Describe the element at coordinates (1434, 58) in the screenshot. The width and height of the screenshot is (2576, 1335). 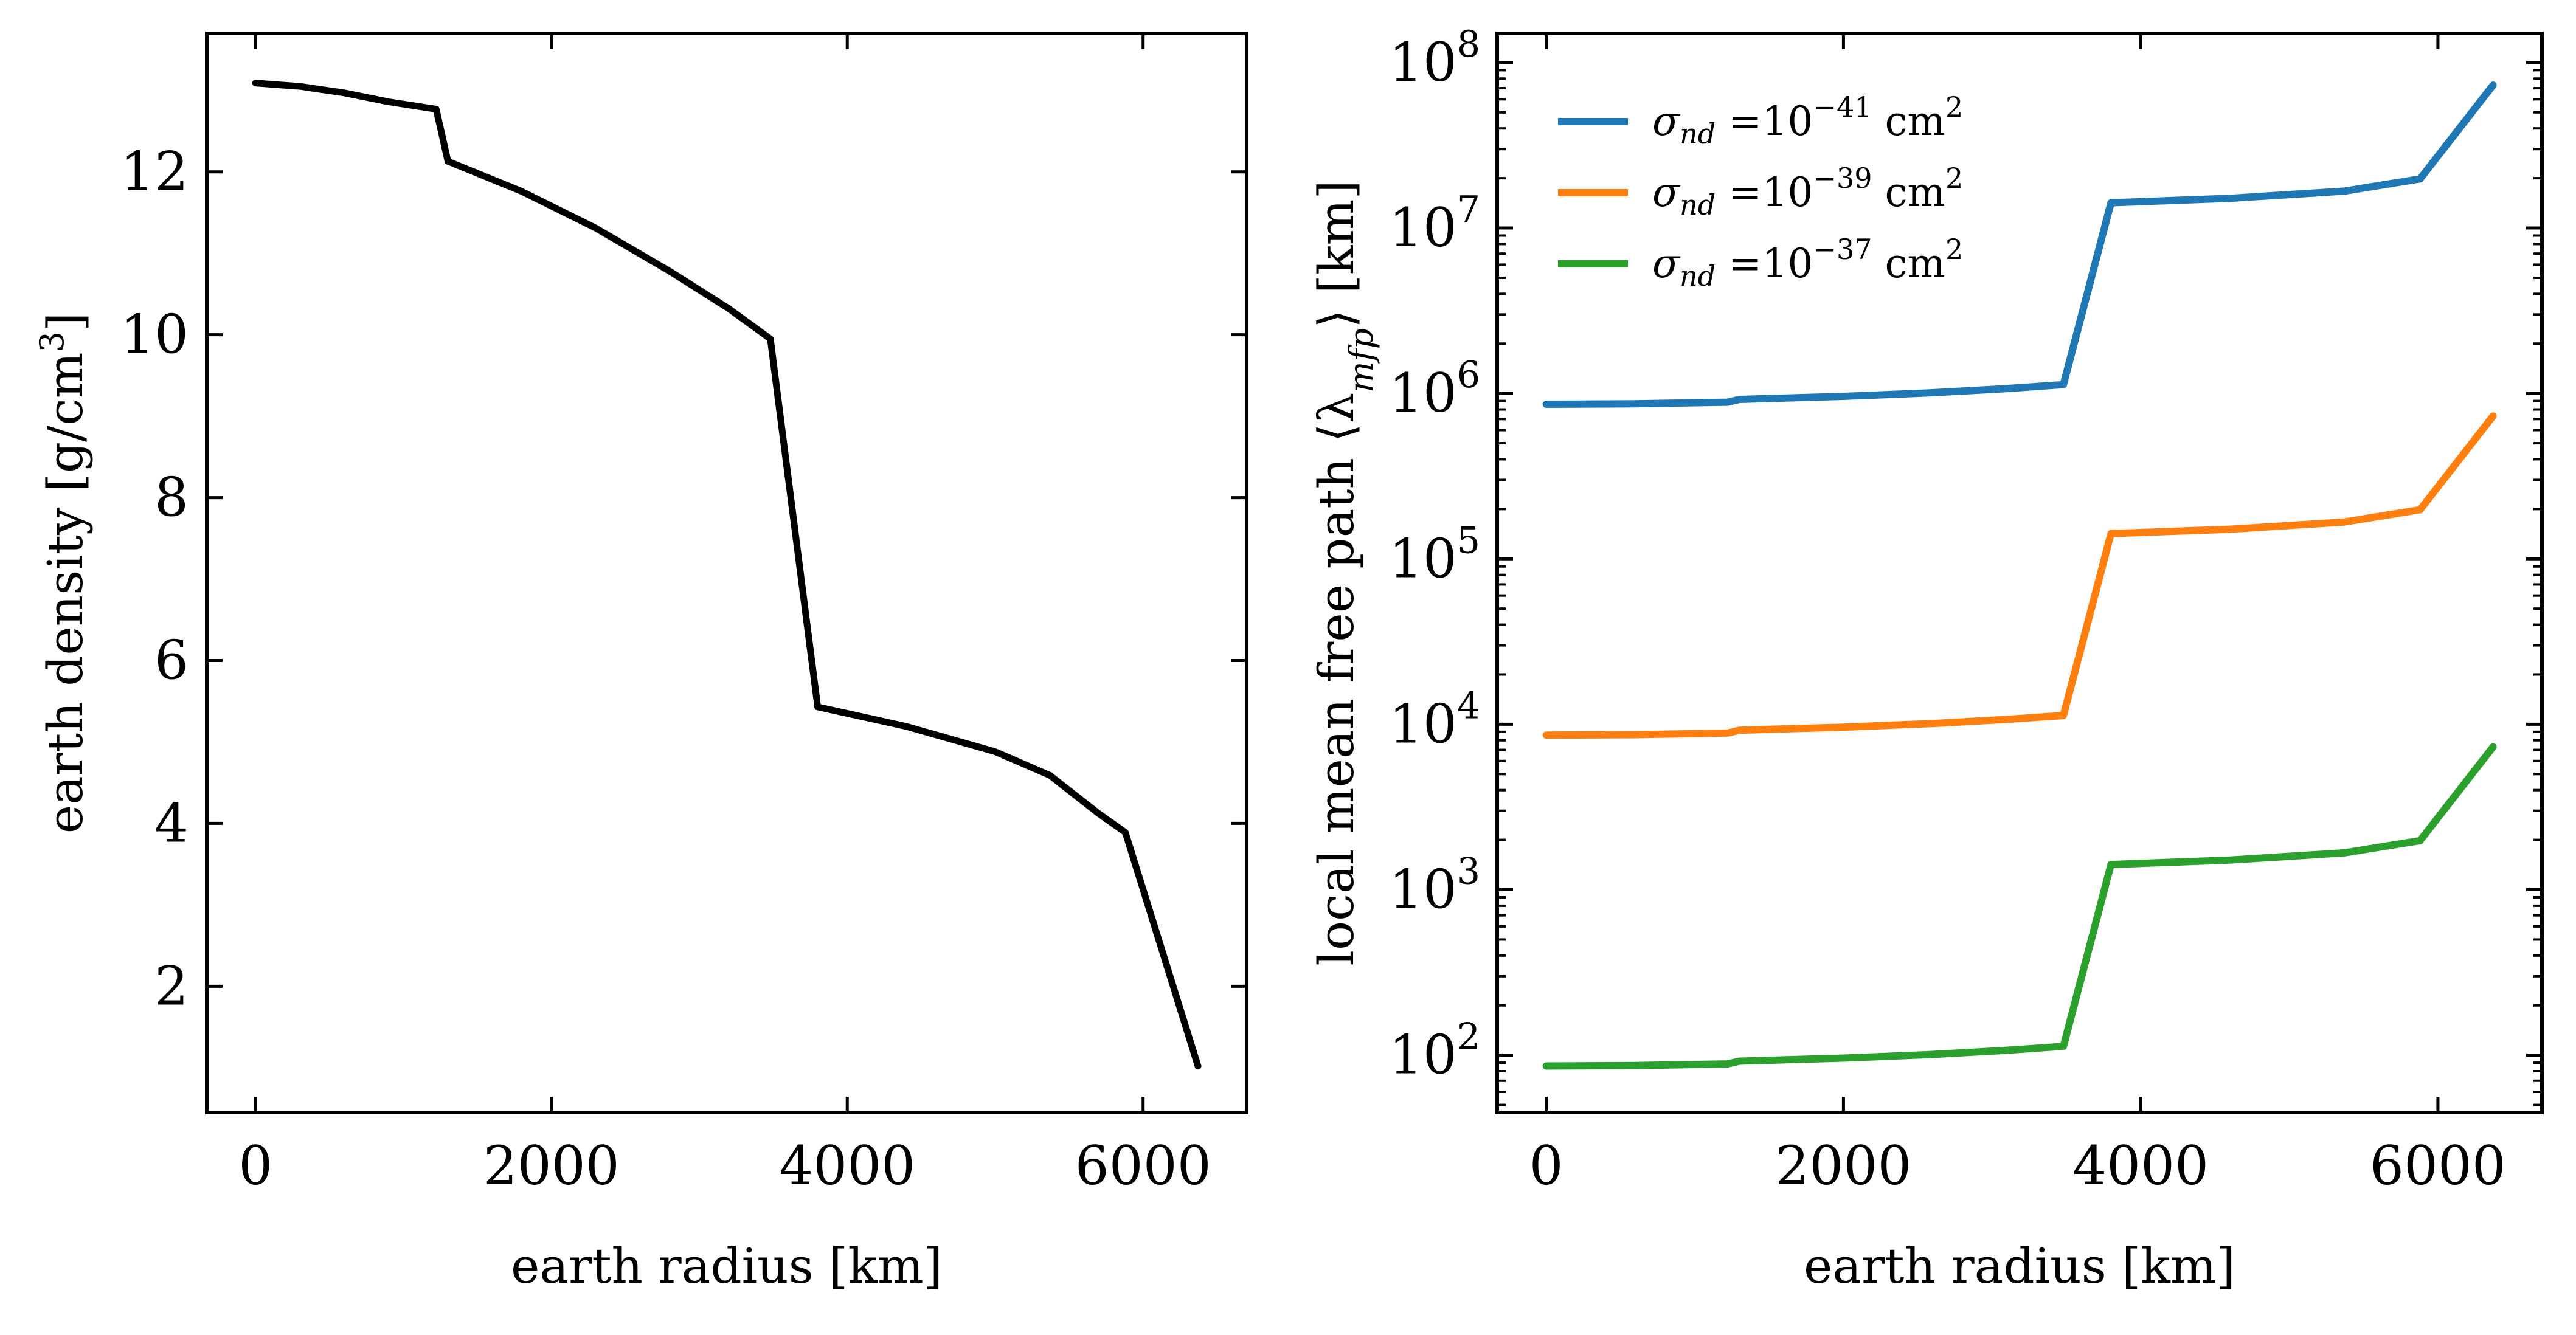
I see `mfp-ytick-label: 10⁸` at that location.